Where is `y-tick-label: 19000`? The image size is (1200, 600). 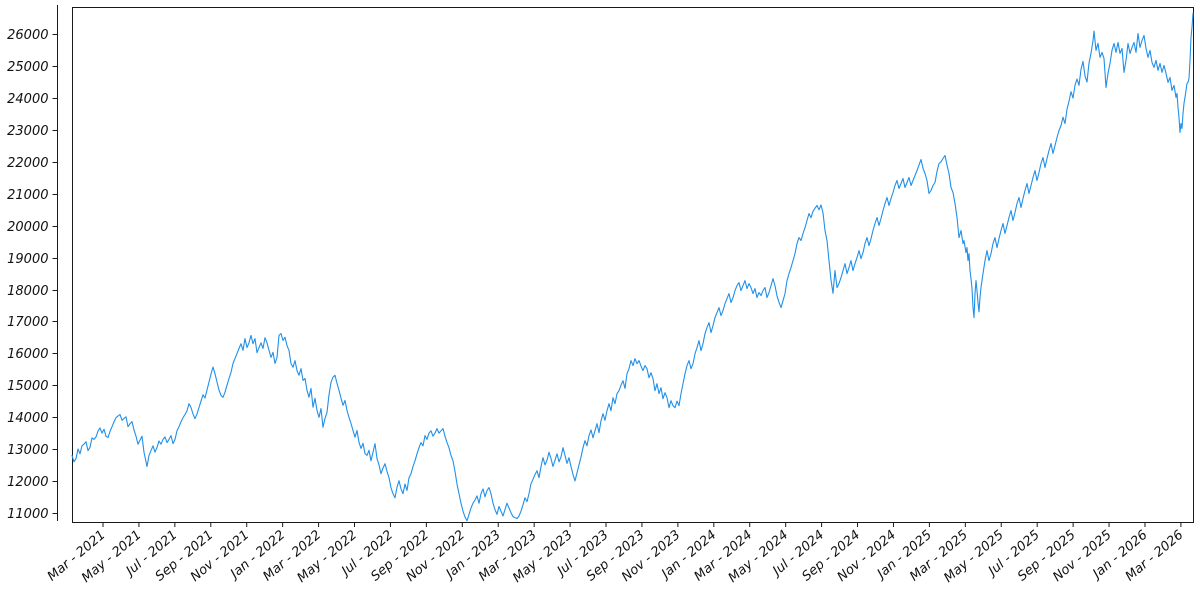 y-tick-label: 19000 is located at coordinates (27, 259).